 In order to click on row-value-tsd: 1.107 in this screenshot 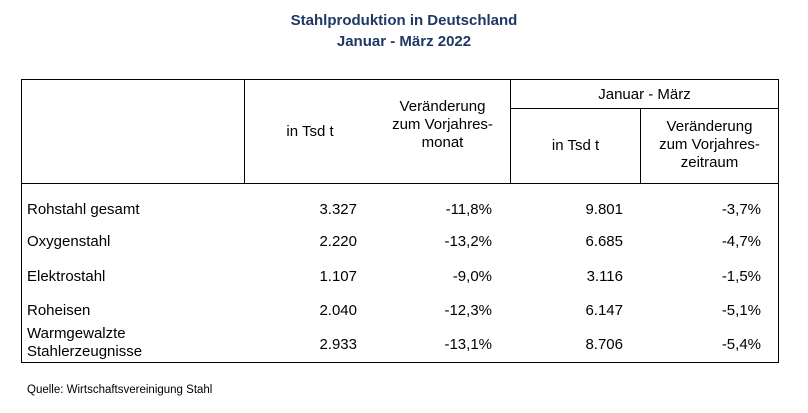, I will do `click(338, 276)`.